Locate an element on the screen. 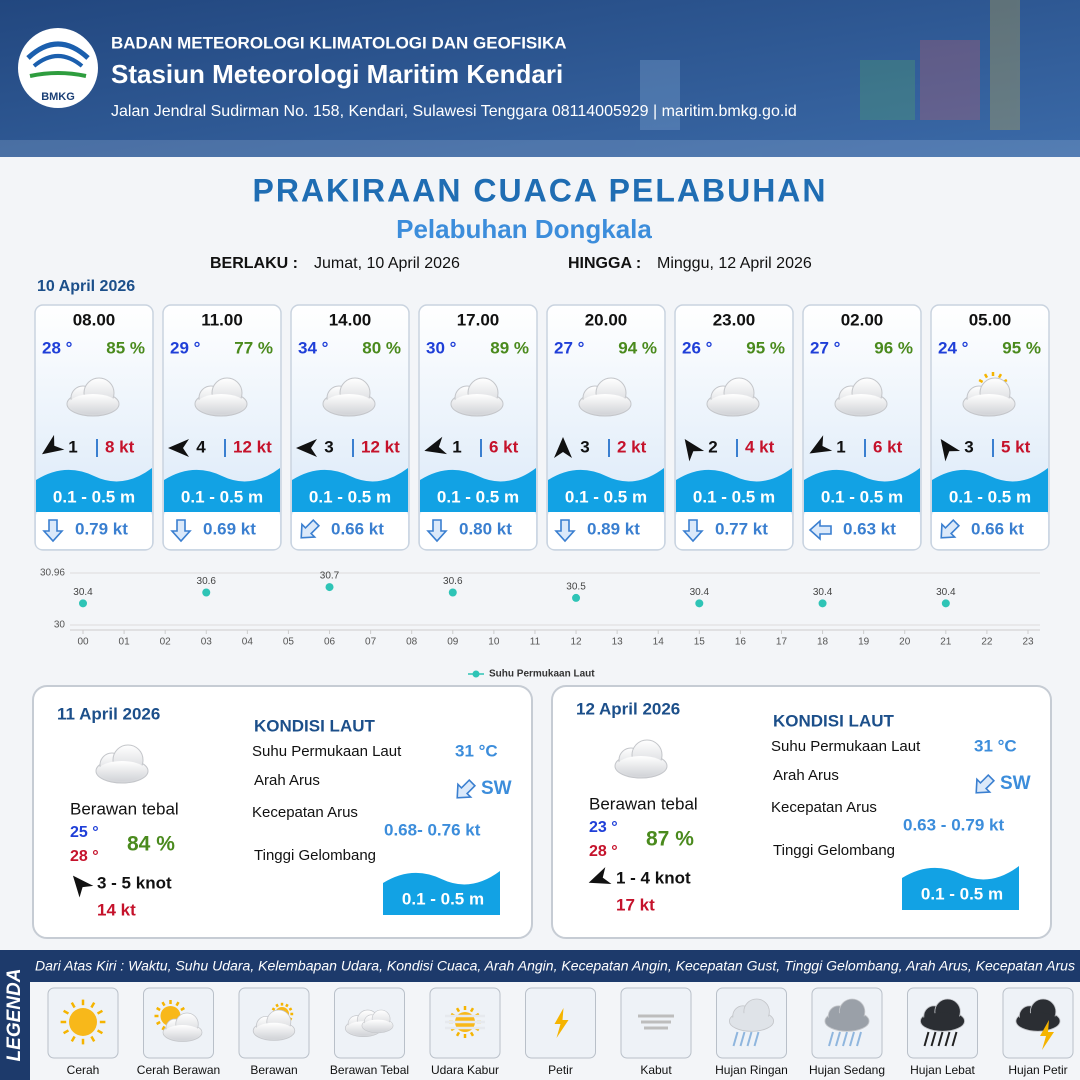 This screenshot has width=1080, height=1080. sea-label: Arah Arus is located at coordinates (806, 775).